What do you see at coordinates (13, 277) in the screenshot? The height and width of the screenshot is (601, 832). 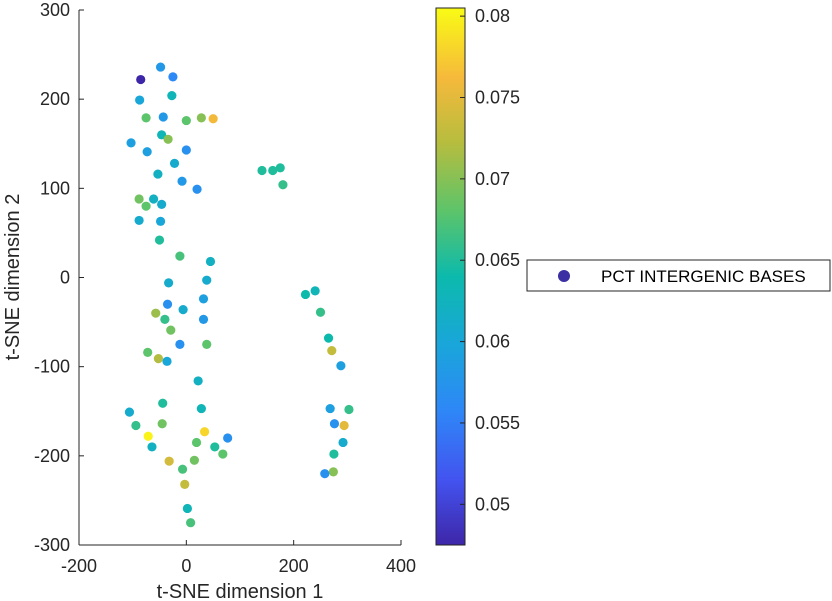 I see `y-axis-label: t-SNE dimension 2` at bounding box center [13, 277].